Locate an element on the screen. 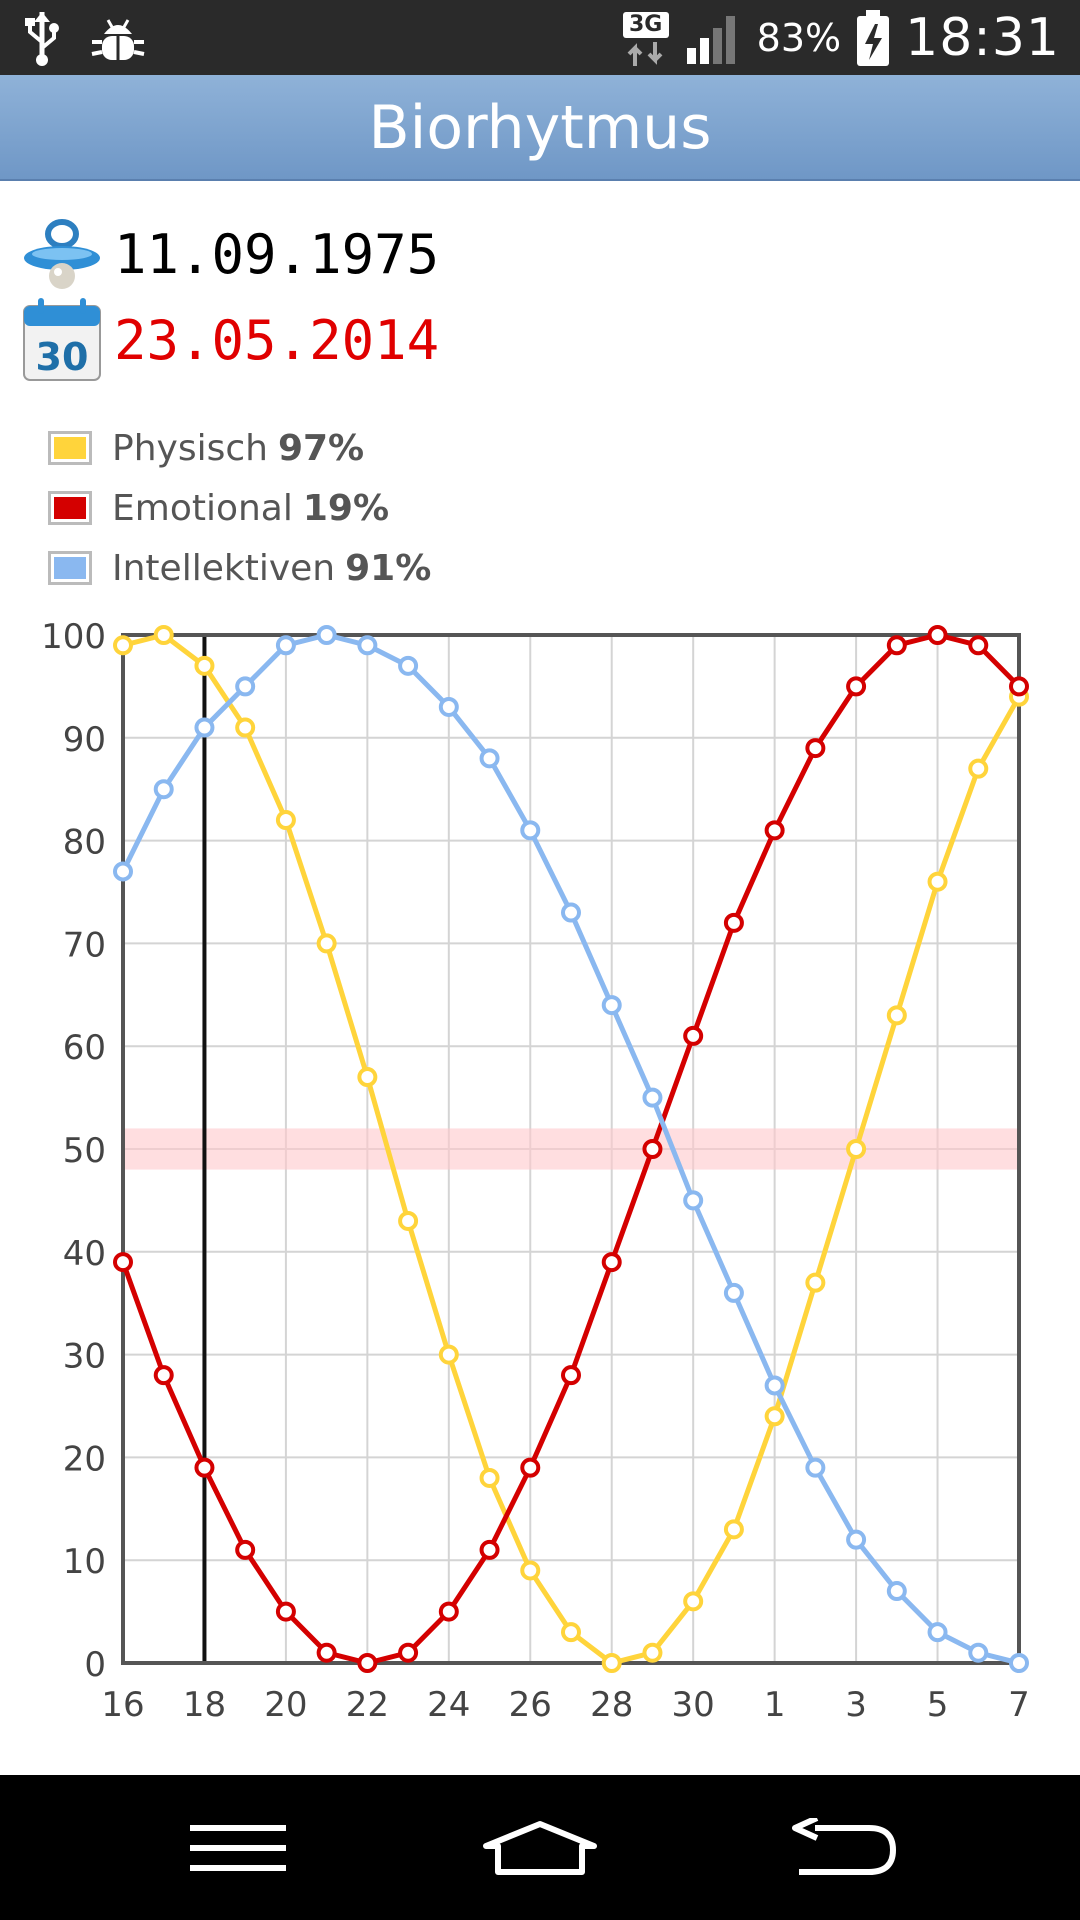 Image resolution: width=1080 pixels, height=1920 pixels. birth-date: 11.09.1975 is located at coordinates (277, 254).